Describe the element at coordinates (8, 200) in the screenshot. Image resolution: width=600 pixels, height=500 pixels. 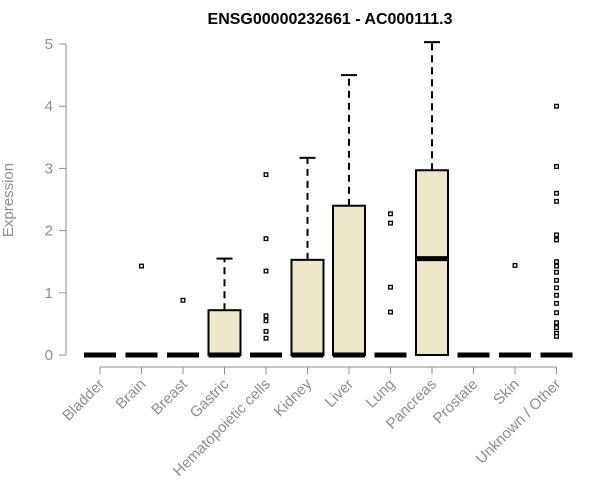
I see `y-axis-label: Expression` at that location.